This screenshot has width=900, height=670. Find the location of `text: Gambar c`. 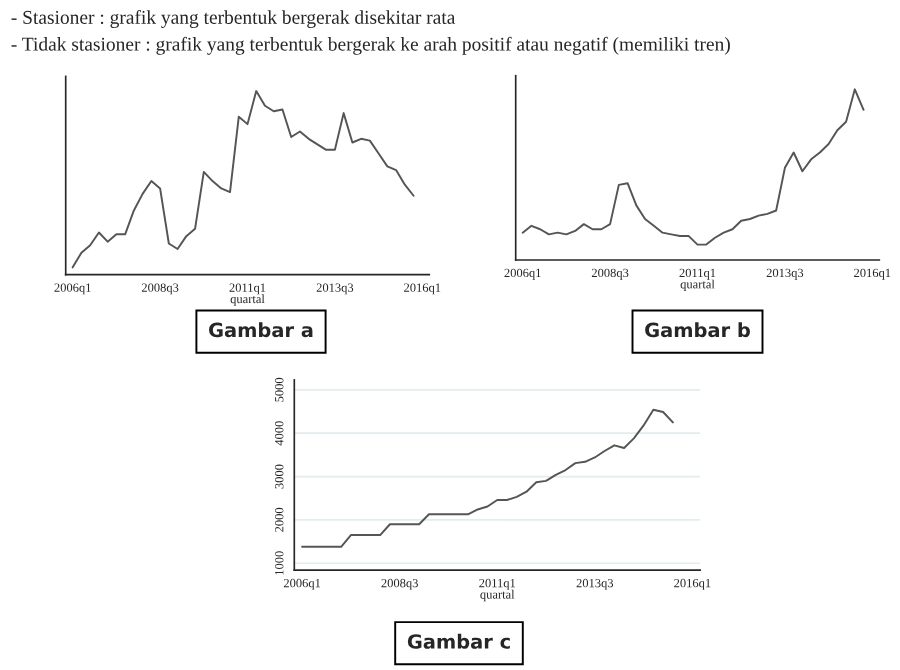

text: Gambar c is located at coordinates (458, 641).